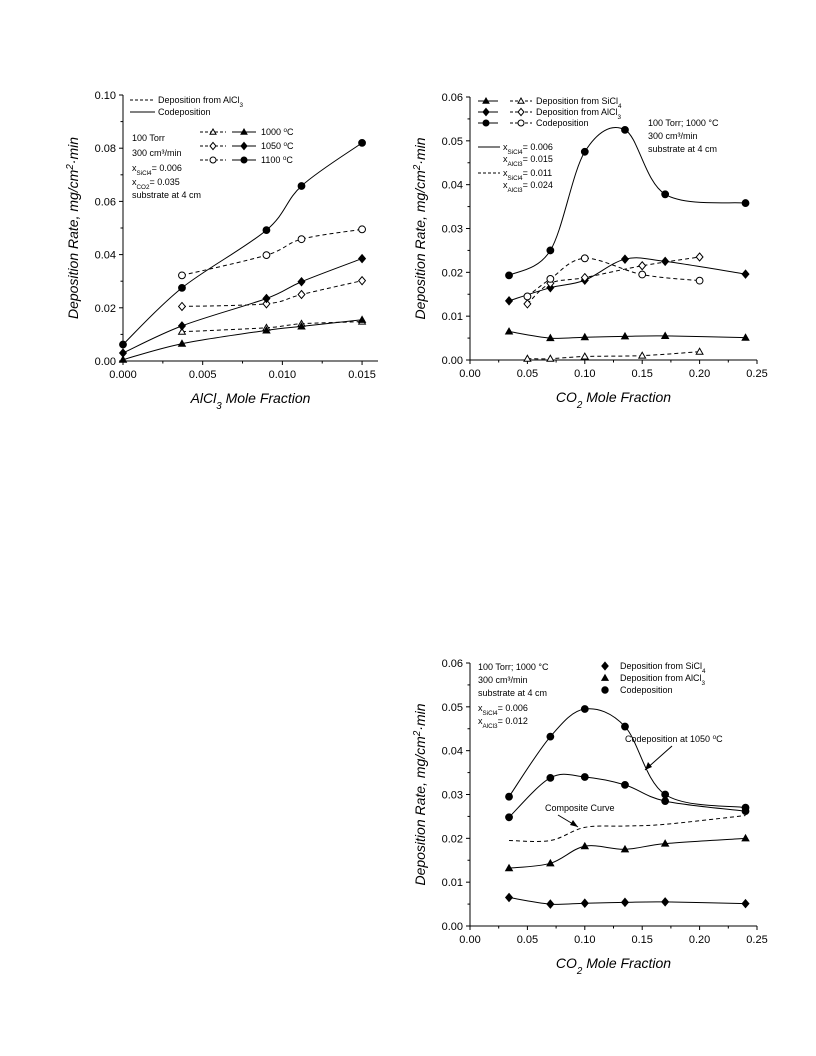  Describe the element at coordinates (528, 187) in the screenshot. I see `legend-label: xAlCl3= 0.024` at that location.